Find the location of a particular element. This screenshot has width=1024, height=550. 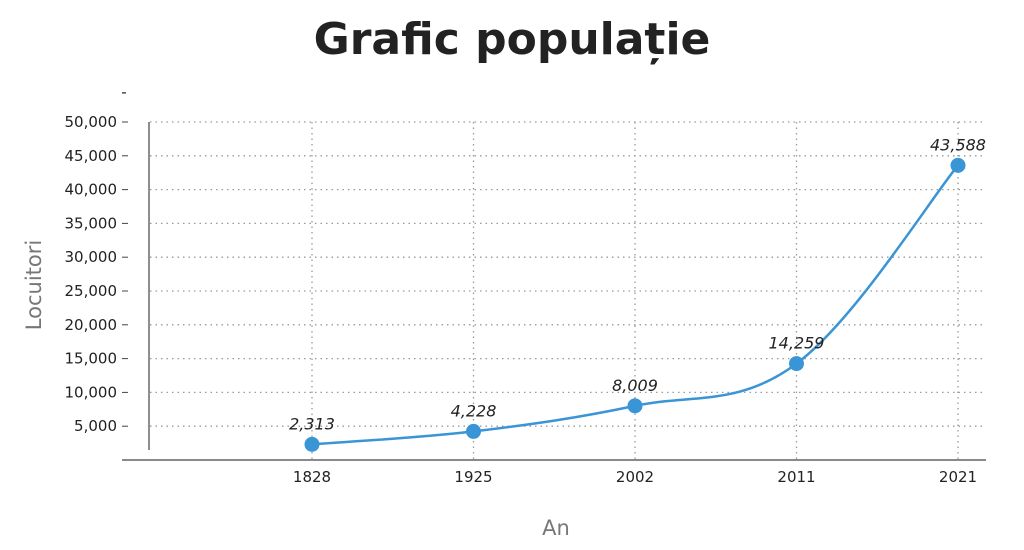

y-tick-label: 5,000 is located at coordinates (95, 426).